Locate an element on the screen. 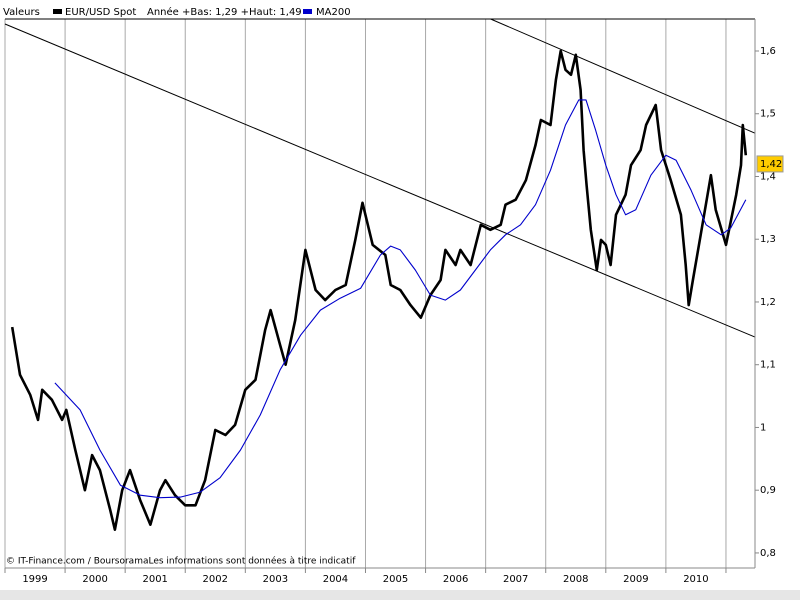 The image size is (800, 604). x-tick-label: 2002 is located at coordinates (215, 579).